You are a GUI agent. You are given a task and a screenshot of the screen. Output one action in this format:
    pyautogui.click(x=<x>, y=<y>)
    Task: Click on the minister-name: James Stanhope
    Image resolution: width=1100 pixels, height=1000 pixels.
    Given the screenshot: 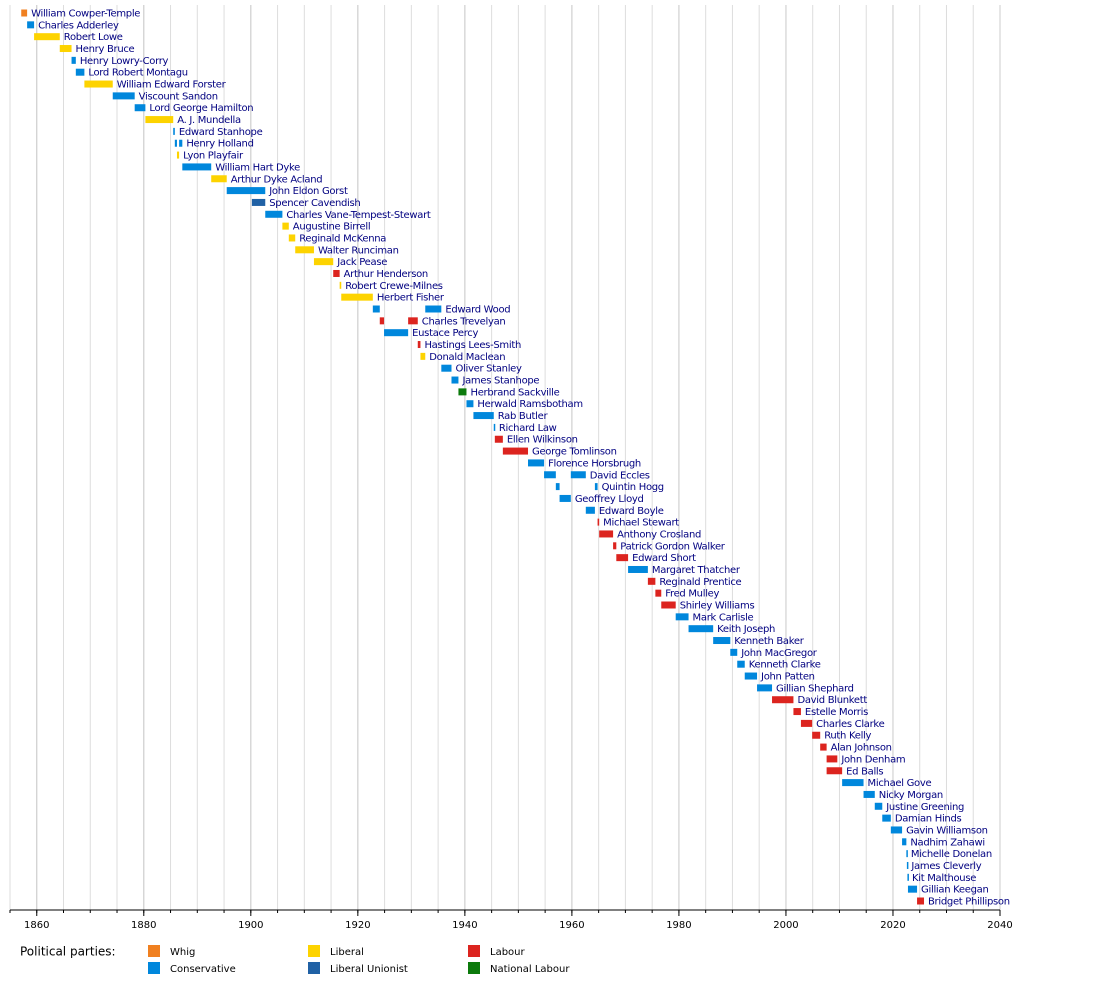 What is the action you would take?
    pyautogui.click(x=500, y=381)
    